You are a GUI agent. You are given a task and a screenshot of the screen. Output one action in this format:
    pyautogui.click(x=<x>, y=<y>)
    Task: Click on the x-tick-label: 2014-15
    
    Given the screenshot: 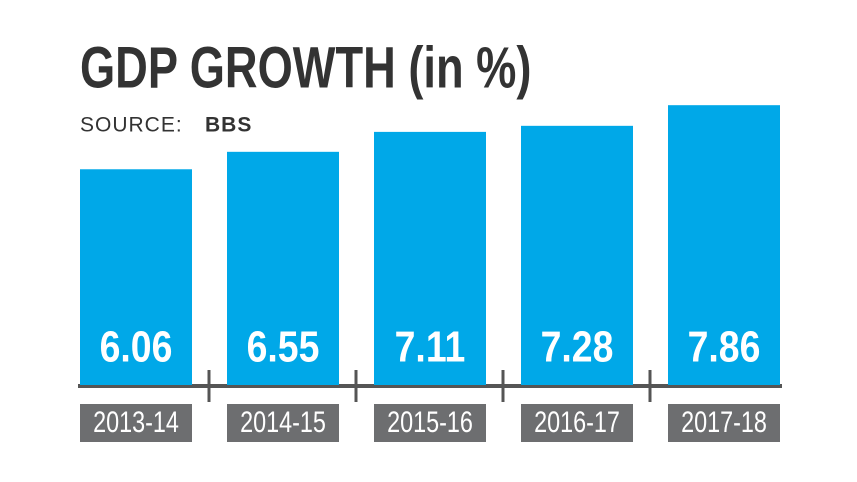 What is the action you would take?
    pyautogui.click(x=283, y=421)
    